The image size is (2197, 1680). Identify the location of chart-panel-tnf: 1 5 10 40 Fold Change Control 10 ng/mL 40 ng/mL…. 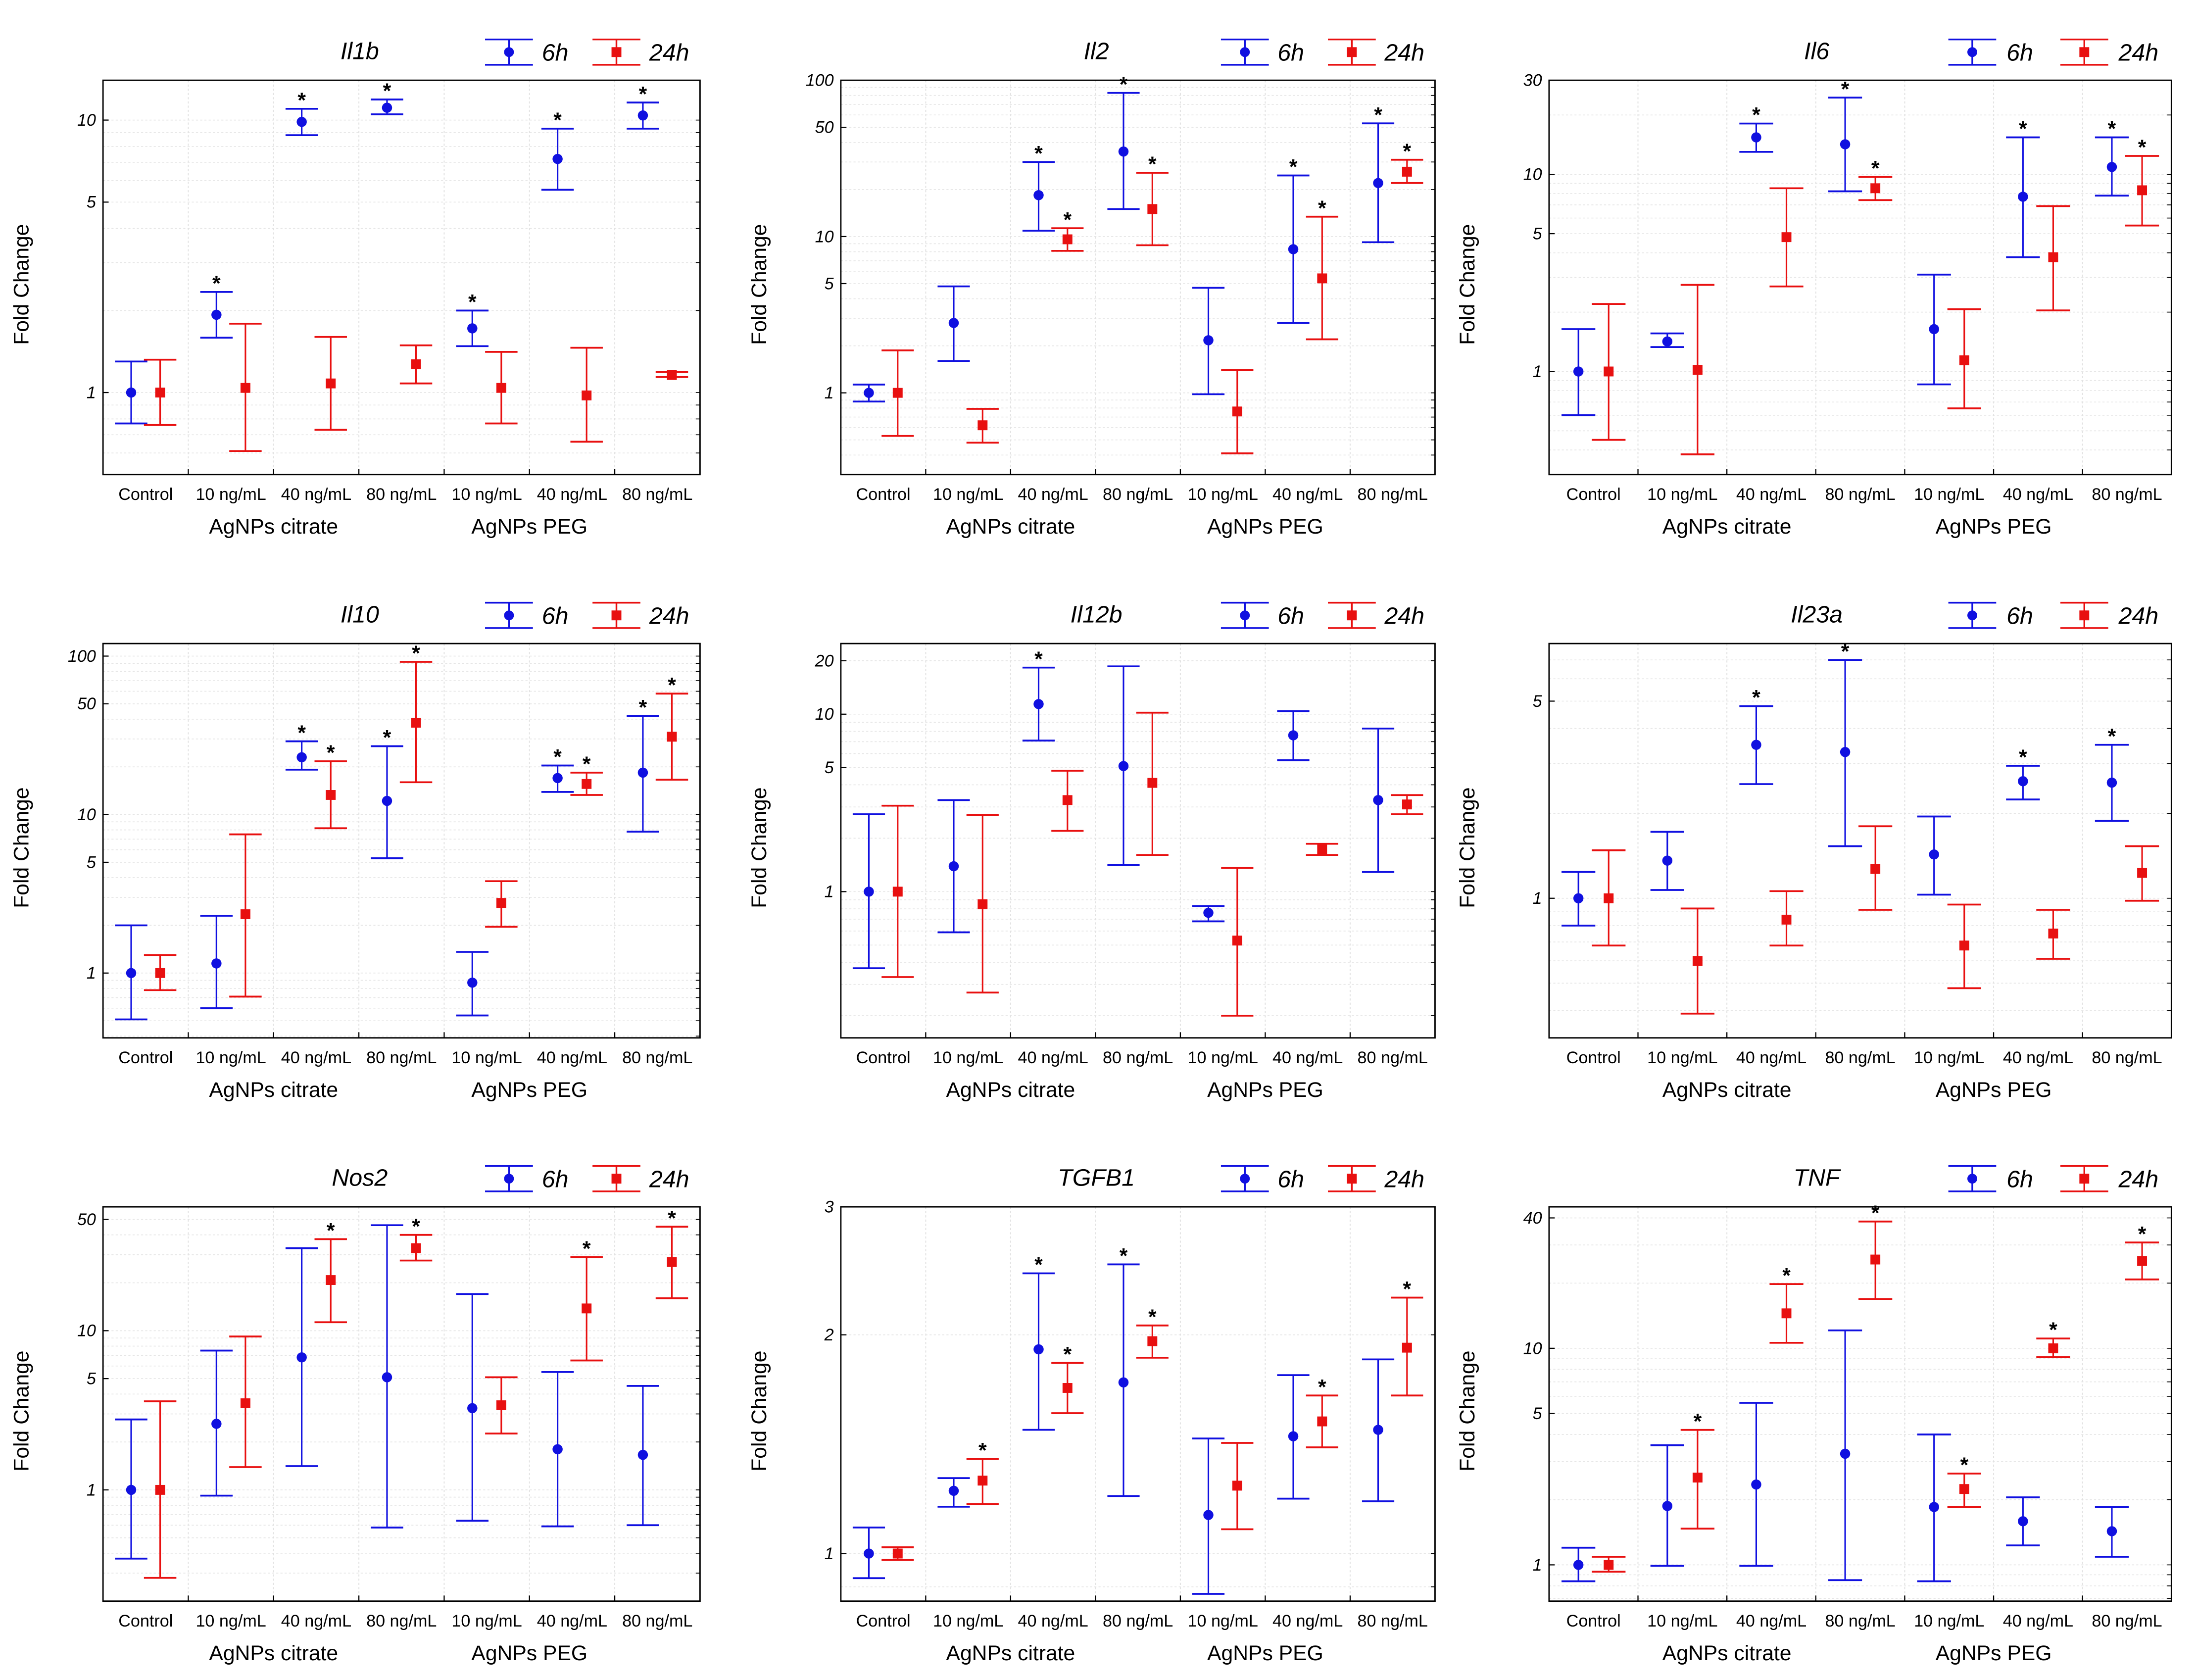
(1814, 1414).